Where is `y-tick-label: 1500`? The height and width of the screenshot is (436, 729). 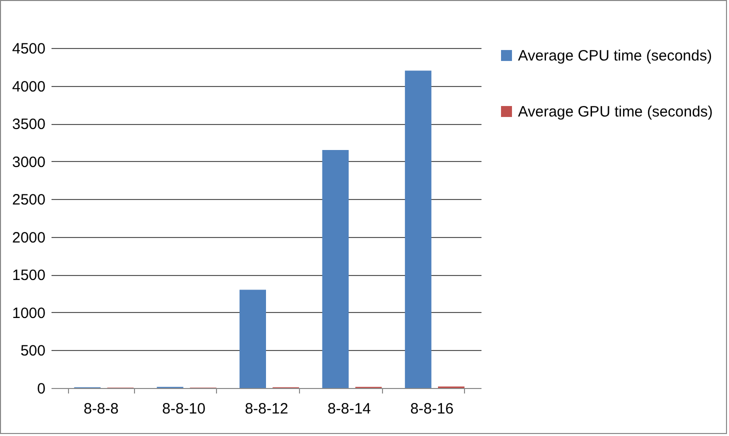
y-tick-label: 1500 is located at coordinates (29, 275).